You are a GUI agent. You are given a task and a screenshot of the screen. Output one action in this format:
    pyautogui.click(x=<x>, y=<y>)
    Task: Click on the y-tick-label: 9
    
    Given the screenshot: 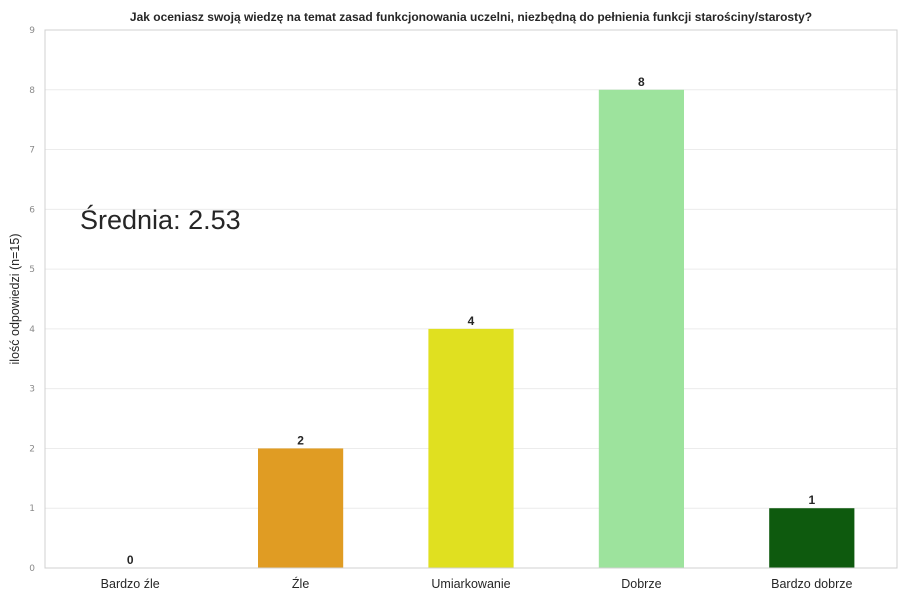 What is the action you would take?
    pyautogui.click(x=32, y=31)
    